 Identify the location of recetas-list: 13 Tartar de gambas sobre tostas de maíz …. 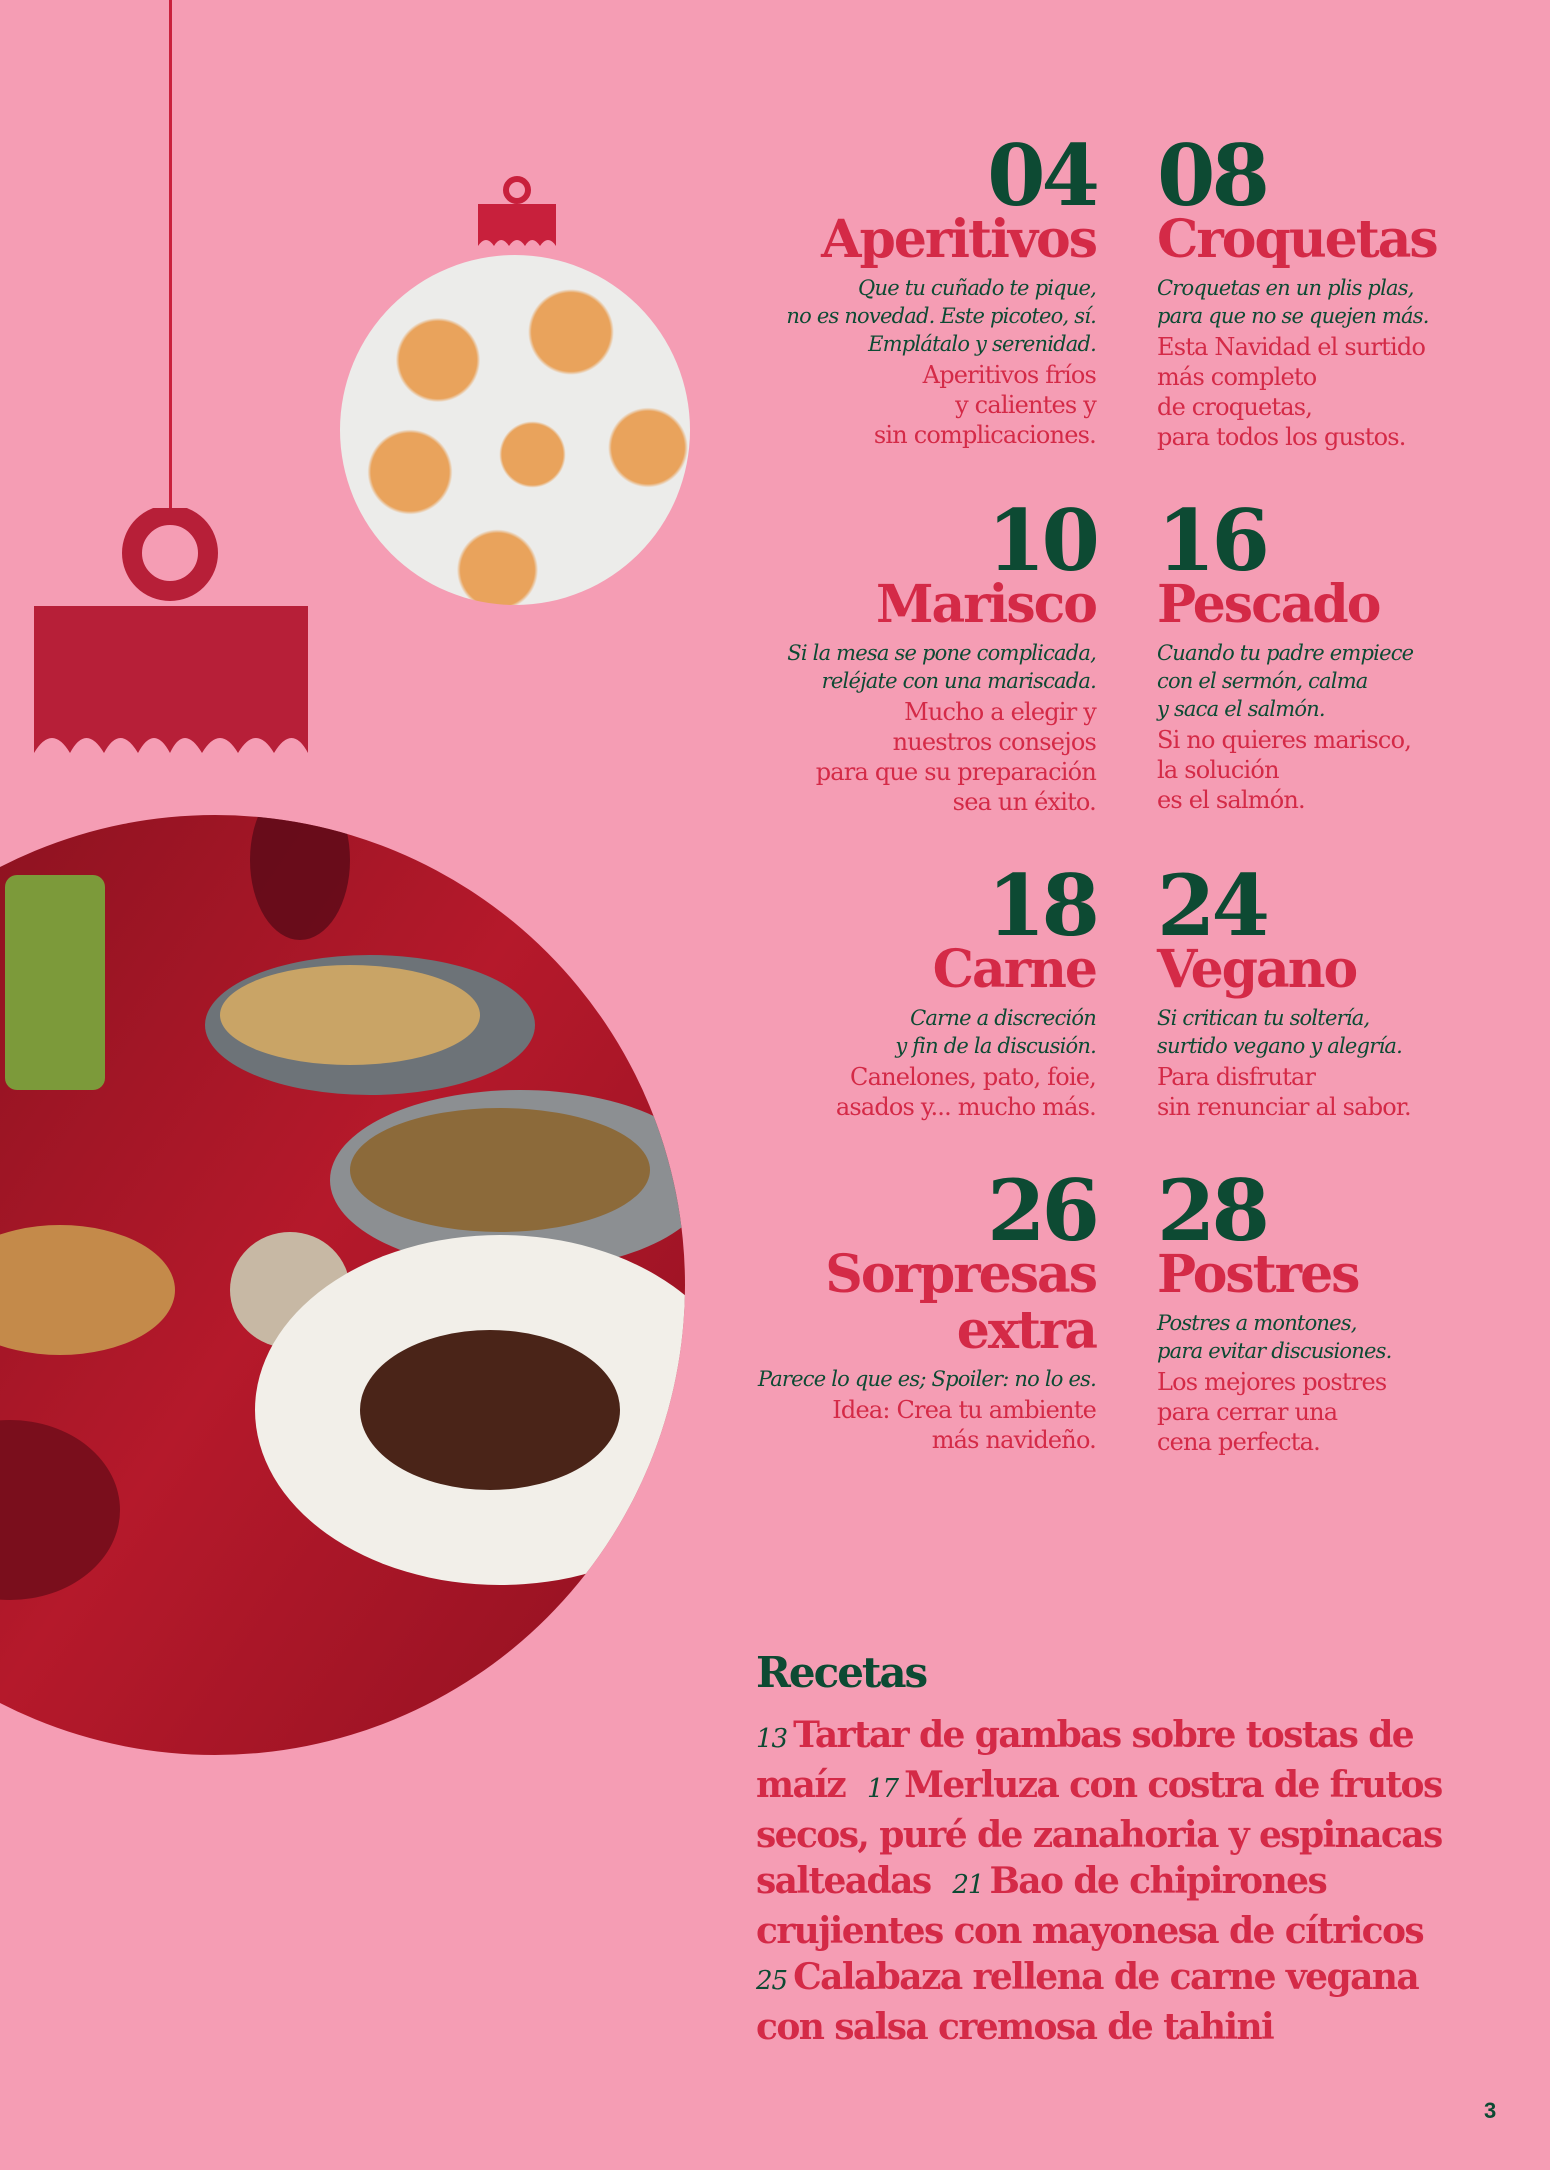
(1116, 1881).